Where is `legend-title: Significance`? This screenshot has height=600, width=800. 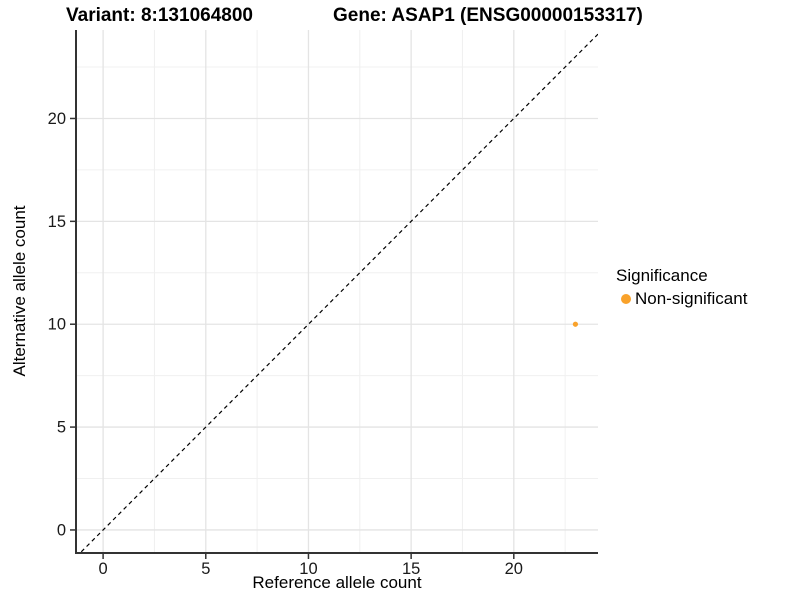 legend-title: Significance is located at coordinates (662, 275).